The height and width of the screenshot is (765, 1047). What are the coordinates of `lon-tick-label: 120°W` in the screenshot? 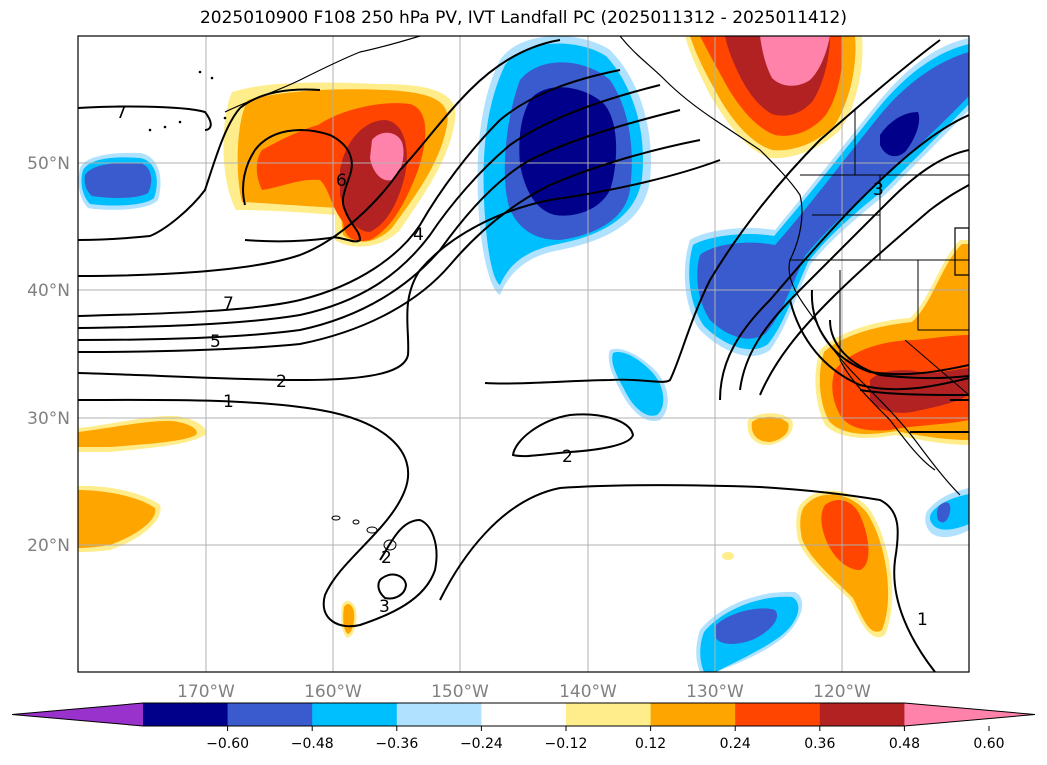 It's located at (842, 692).